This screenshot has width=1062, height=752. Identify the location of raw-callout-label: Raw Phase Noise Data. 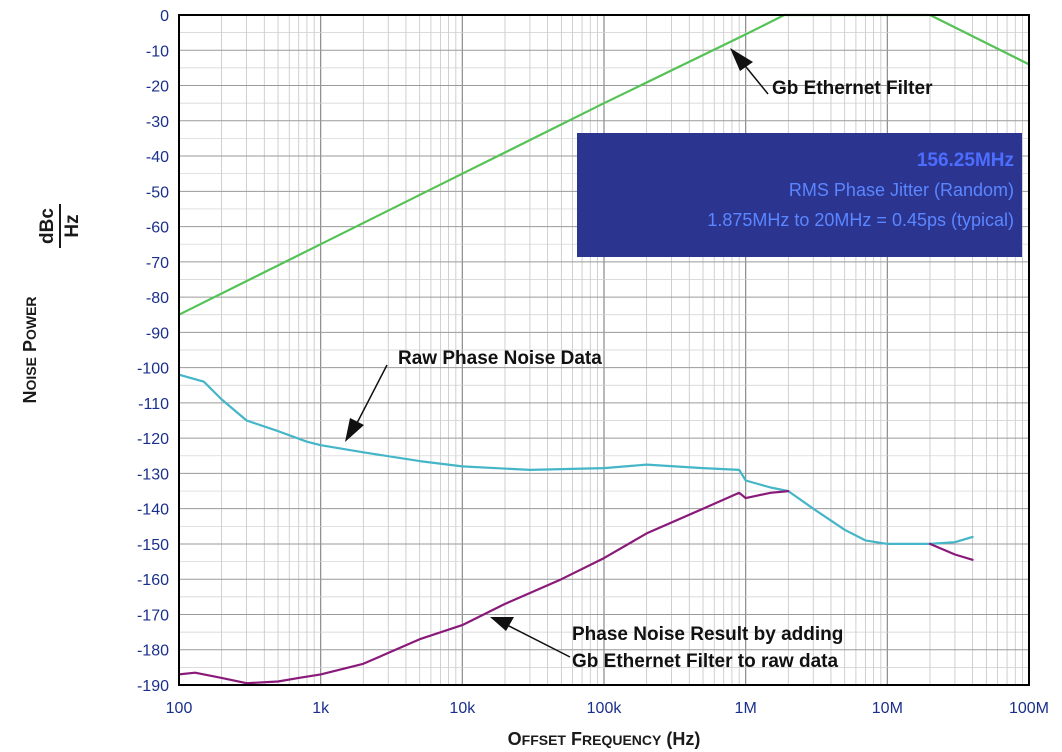
(500, 358).